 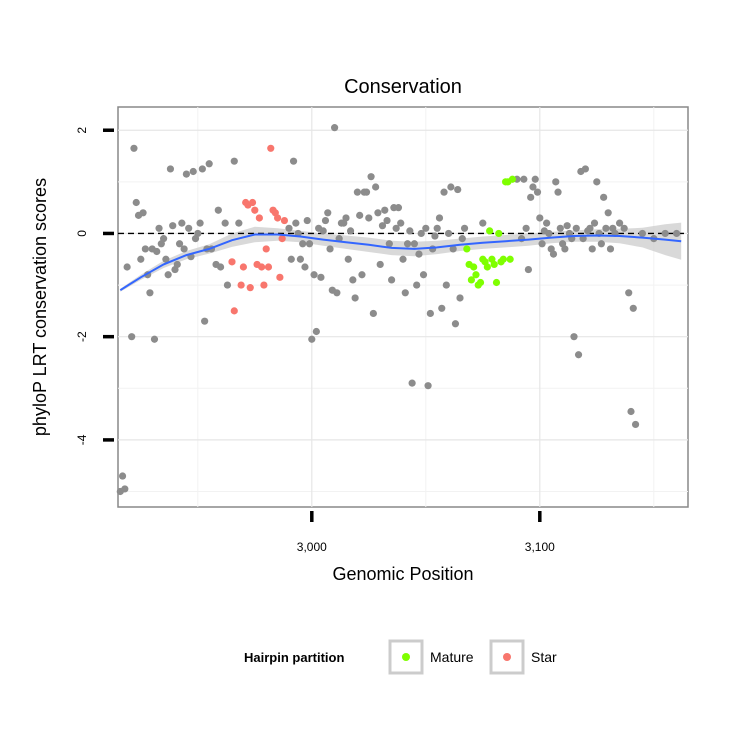 What do you see at coordinates (82, 439) in the screenshot?
I see `y-tick-label: -4` at bounding box center [82, 439].